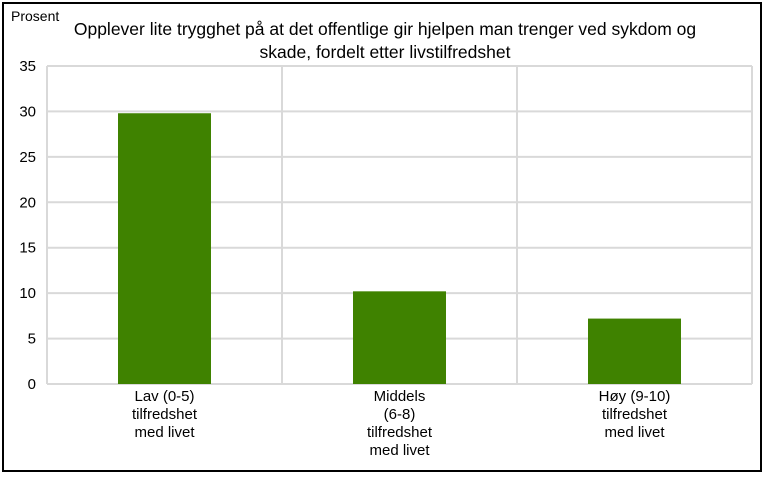  What do you see at coordinates (27, 111) in the screenshot?
I see `y-tick-label: 30` at bounding box center [27, 111].